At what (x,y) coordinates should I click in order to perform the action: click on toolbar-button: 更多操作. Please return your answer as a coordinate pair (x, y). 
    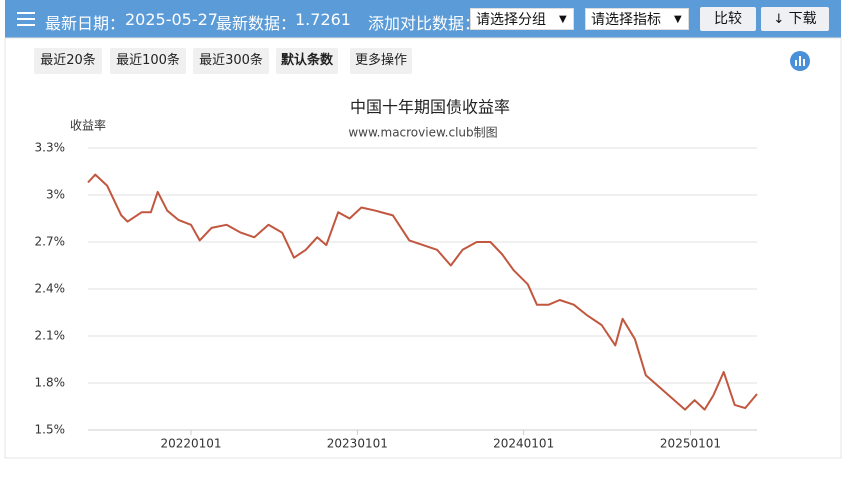
    Looking at the image, I should click on (381, 61).